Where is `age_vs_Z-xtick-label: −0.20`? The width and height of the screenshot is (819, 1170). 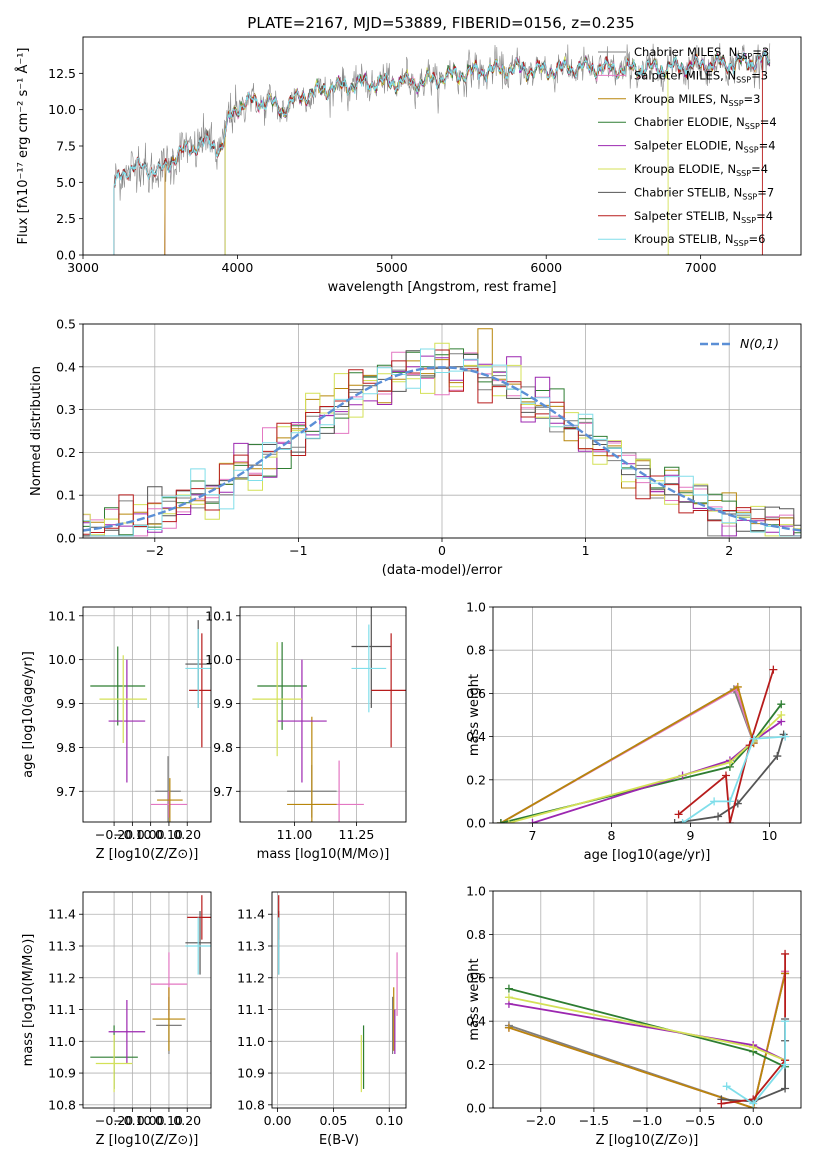 age_vs_Z-xtick-label: −0.20 is located at coordinates (114, 834).